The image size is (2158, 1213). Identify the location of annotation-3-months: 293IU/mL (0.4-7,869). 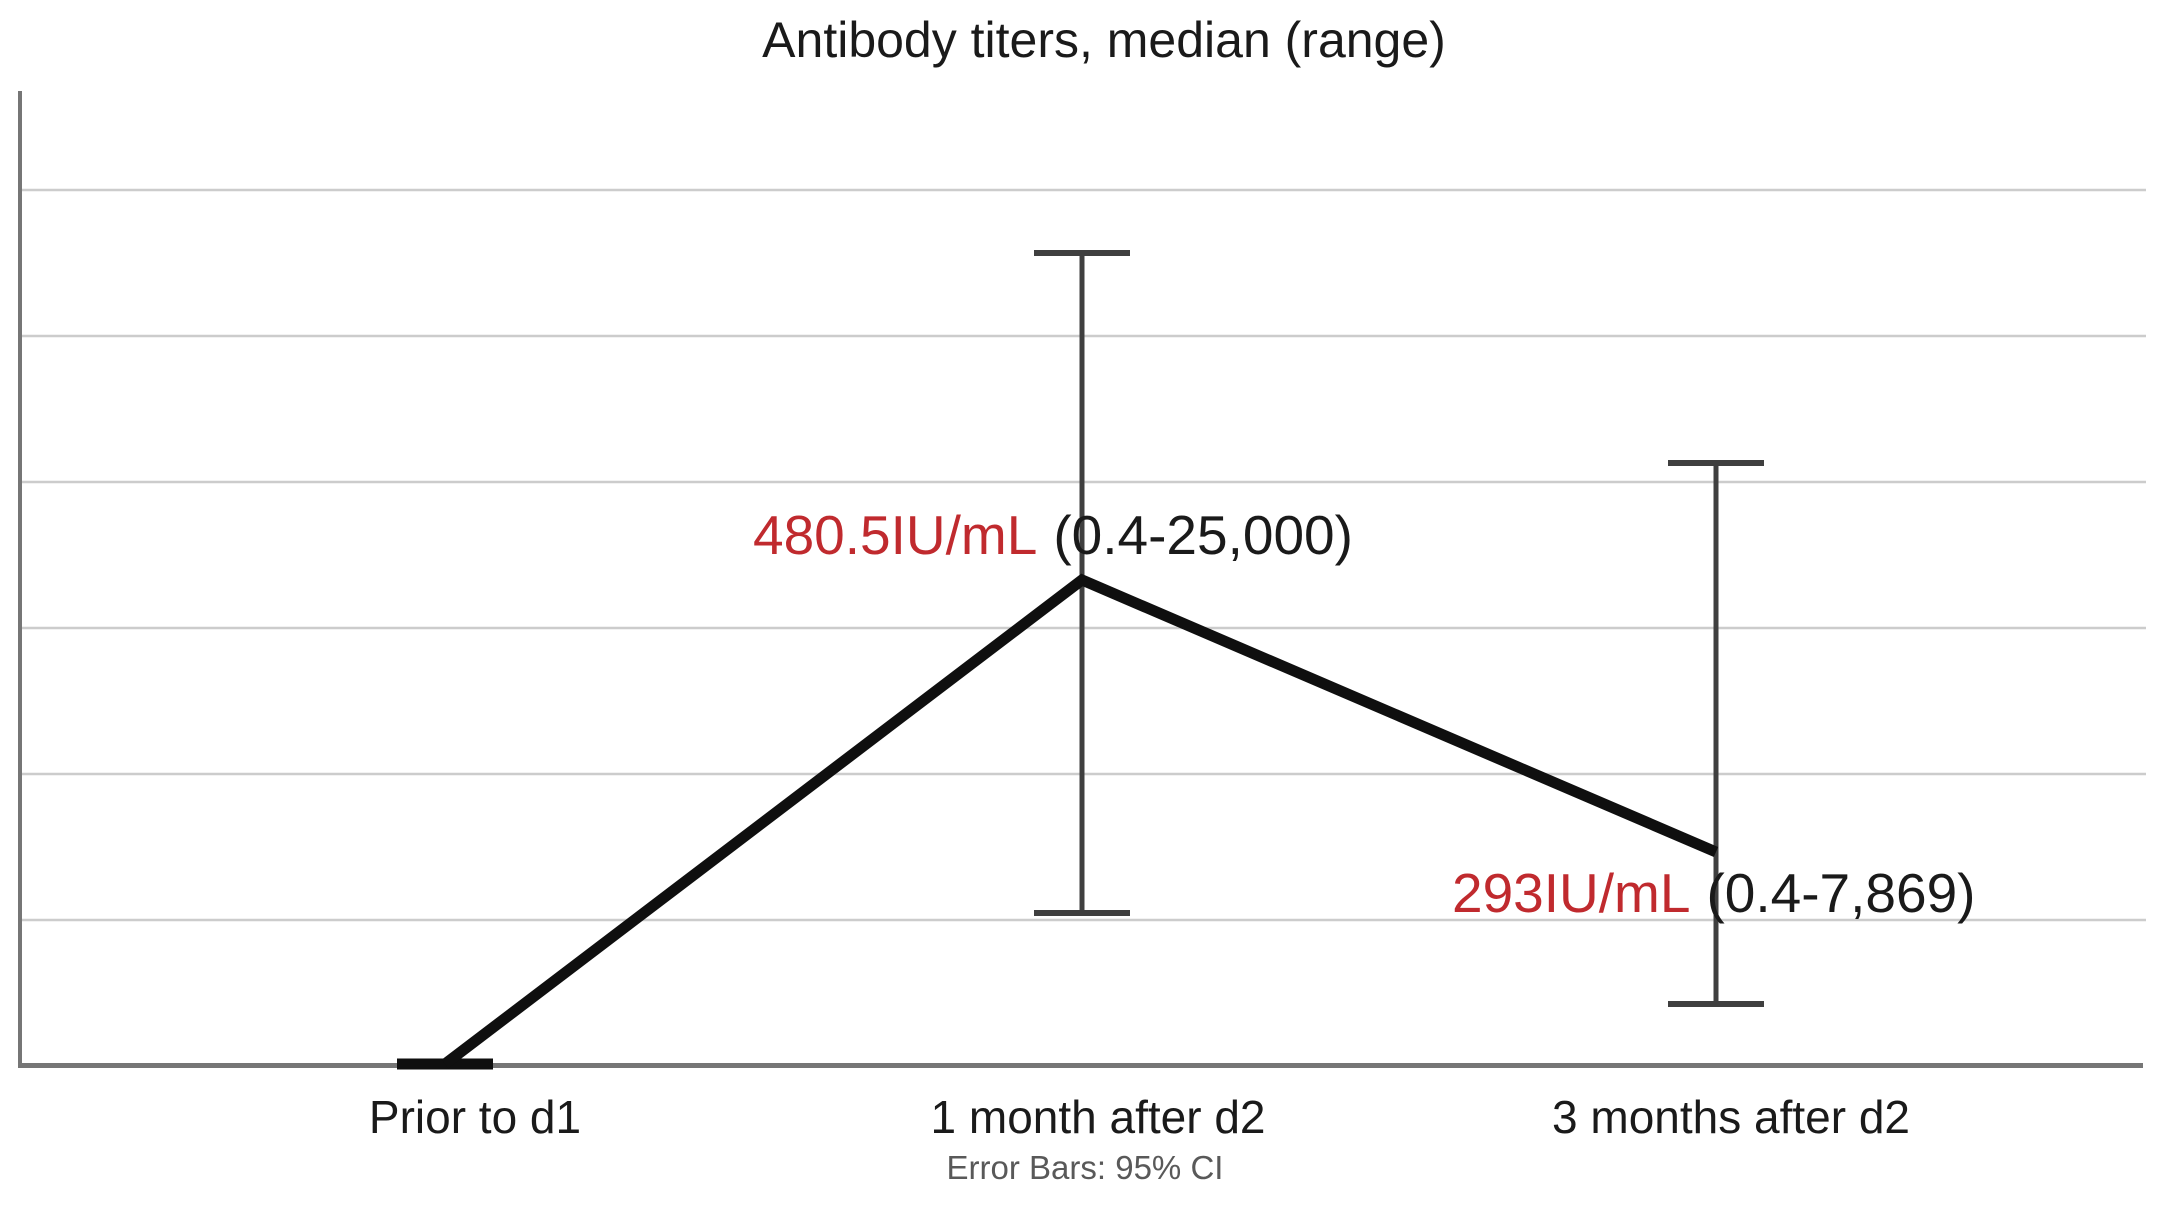
(1714, 893).